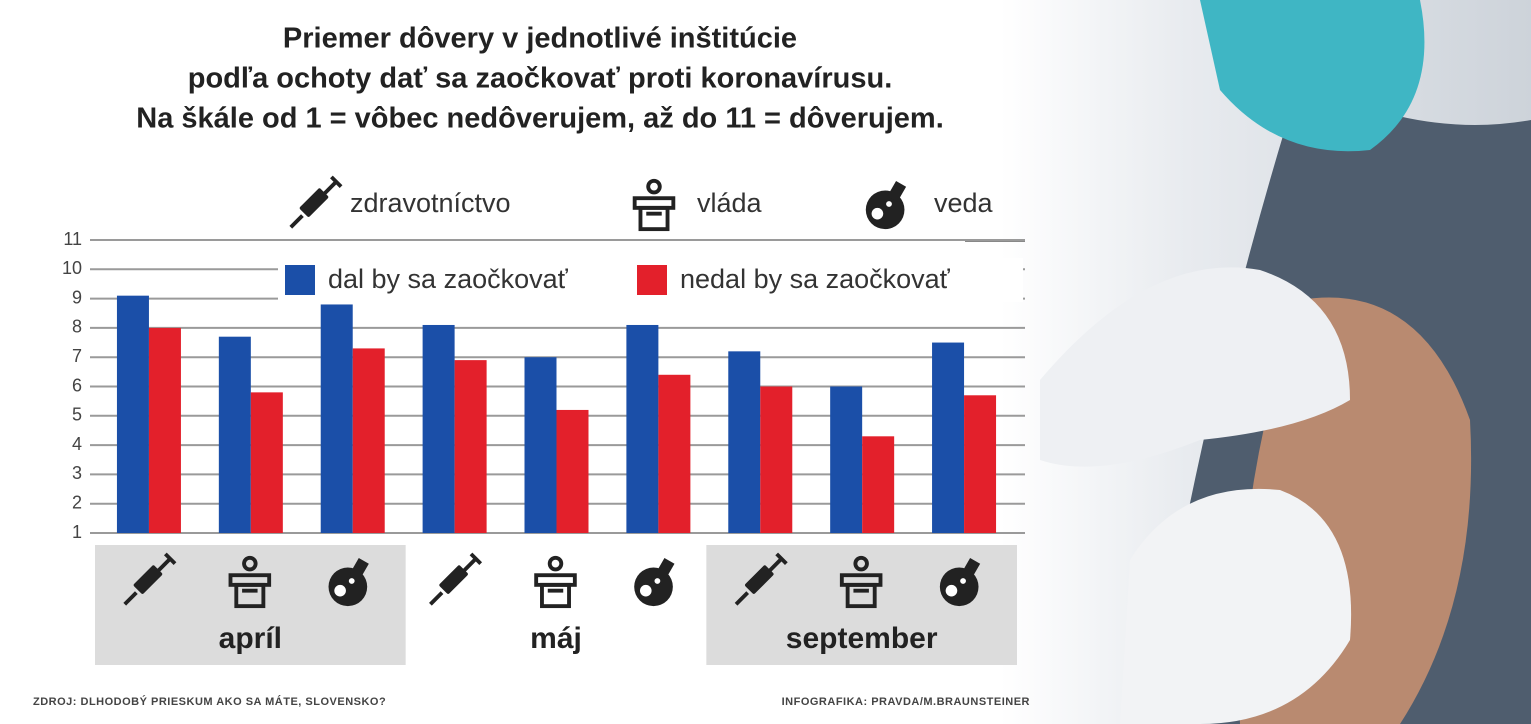 The width and height of the screenshot is (1531, 724). What do you see at coordinates (862, 638) in the screenshot?
I see `group-label: september` at bounding box center [862, 638].